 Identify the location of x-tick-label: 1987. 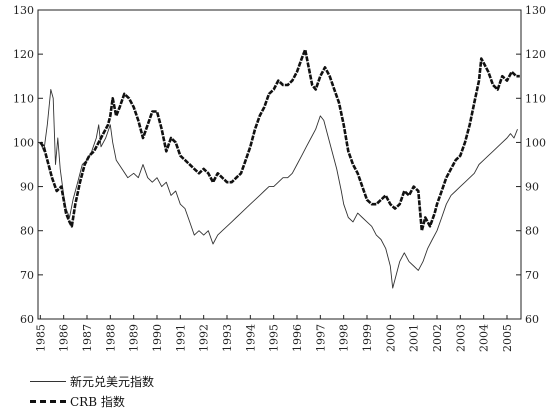
(87, 338).